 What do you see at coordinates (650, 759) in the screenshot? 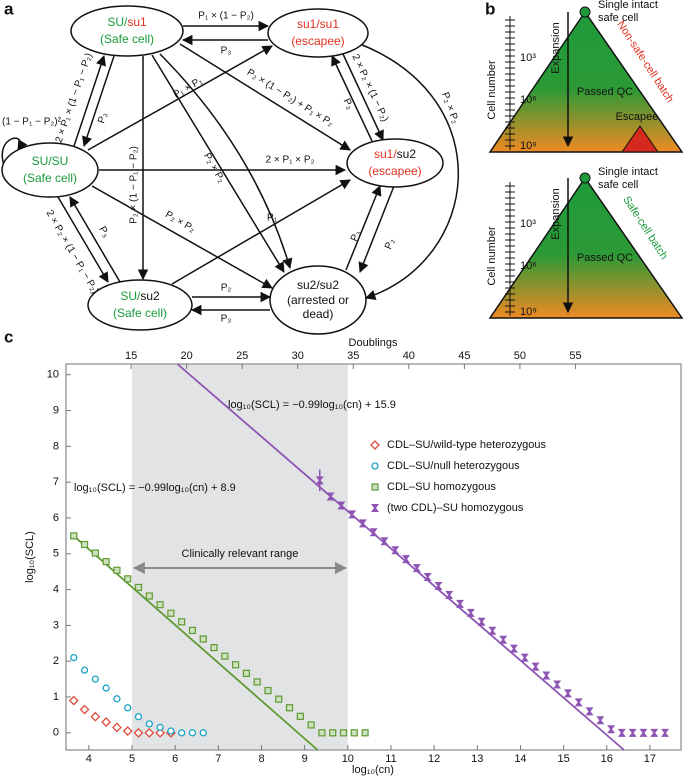
I see `x-tick-label: 17` at bounding box center [650, 759].